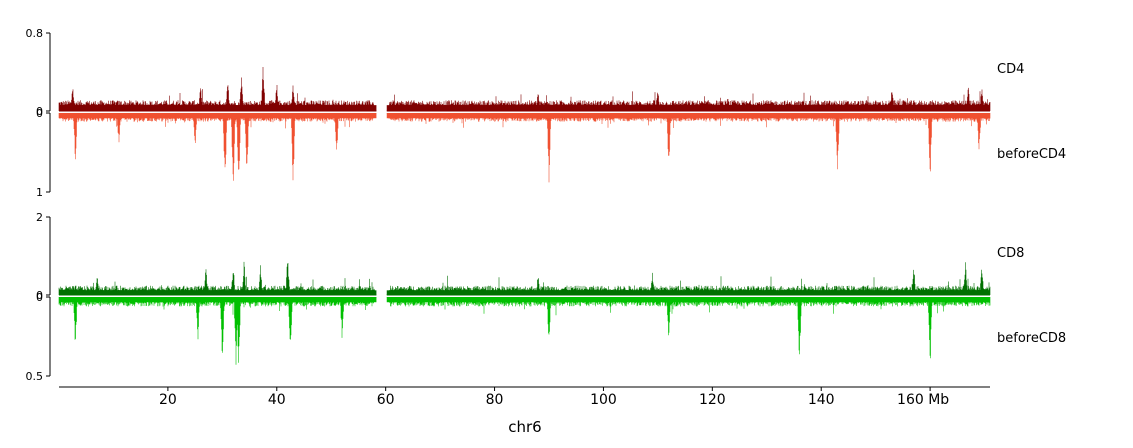 Image resolution: width=1133 pixels, height=448 pixels. Describe the element at coordinates (821, 400) in the screenshot. I see `x-tick-label-140: 140` at that location.